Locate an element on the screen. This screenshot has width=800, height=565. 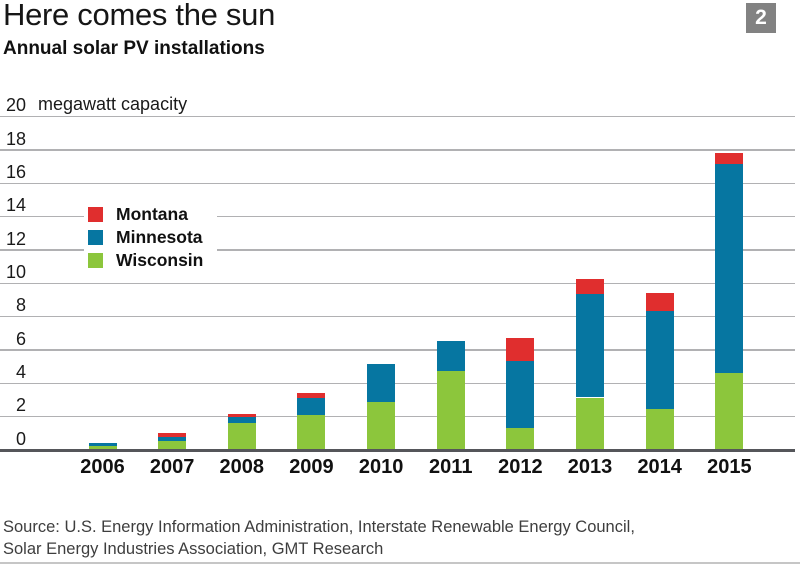
bar-segment-minnesota-2011 is located at coordinates (450, 355).